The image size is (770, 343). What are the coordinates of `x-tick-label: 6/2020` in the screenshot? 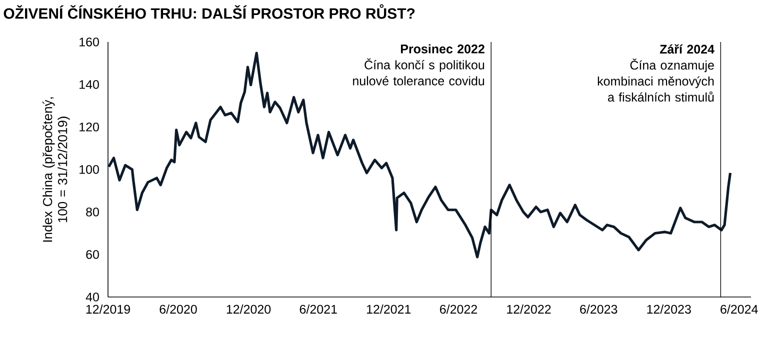 It's located at (178, 309).